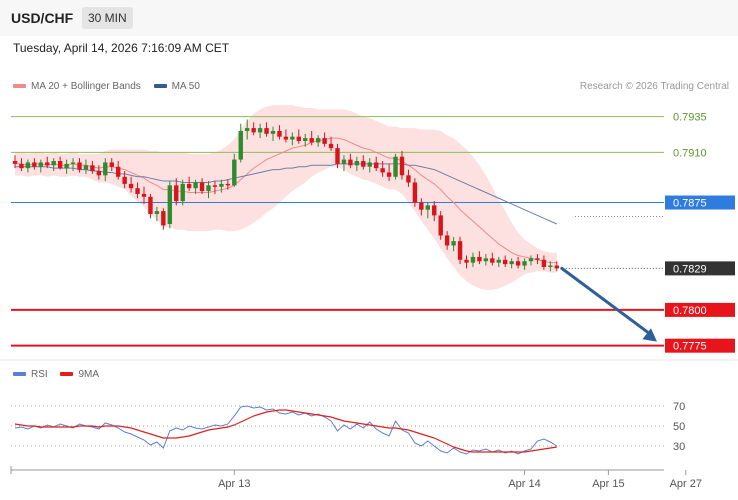 The width and height of the screenshot is (738, 500). Describe the element at coordinates (19, 374) in the screenshot. I see `legend-swatch-rsi` at that location.